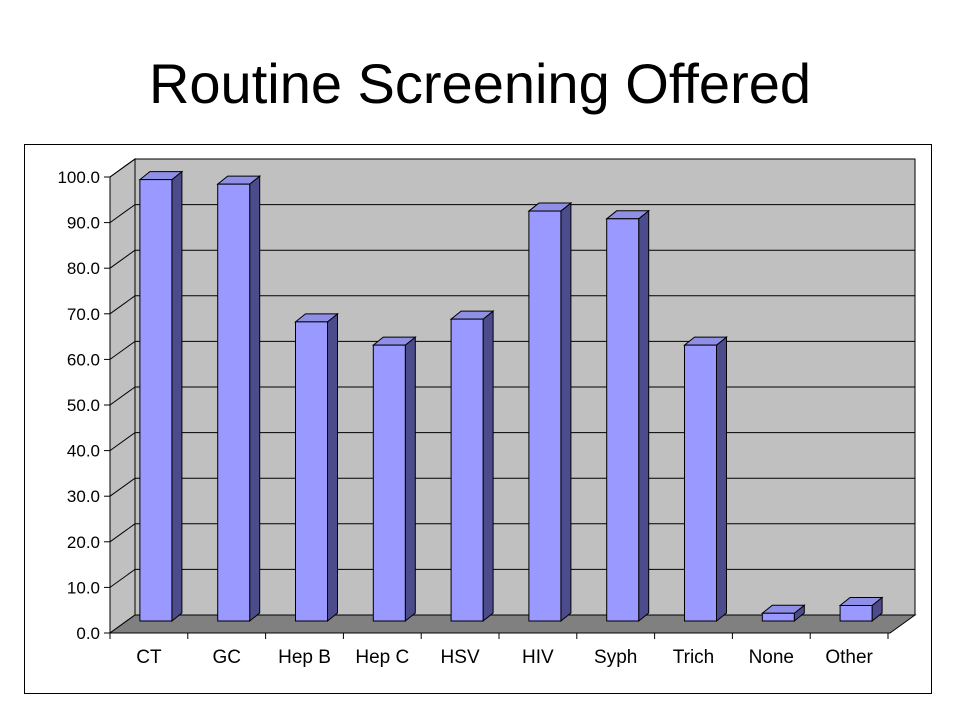  I want to click on bar-none, so click(783, 613).